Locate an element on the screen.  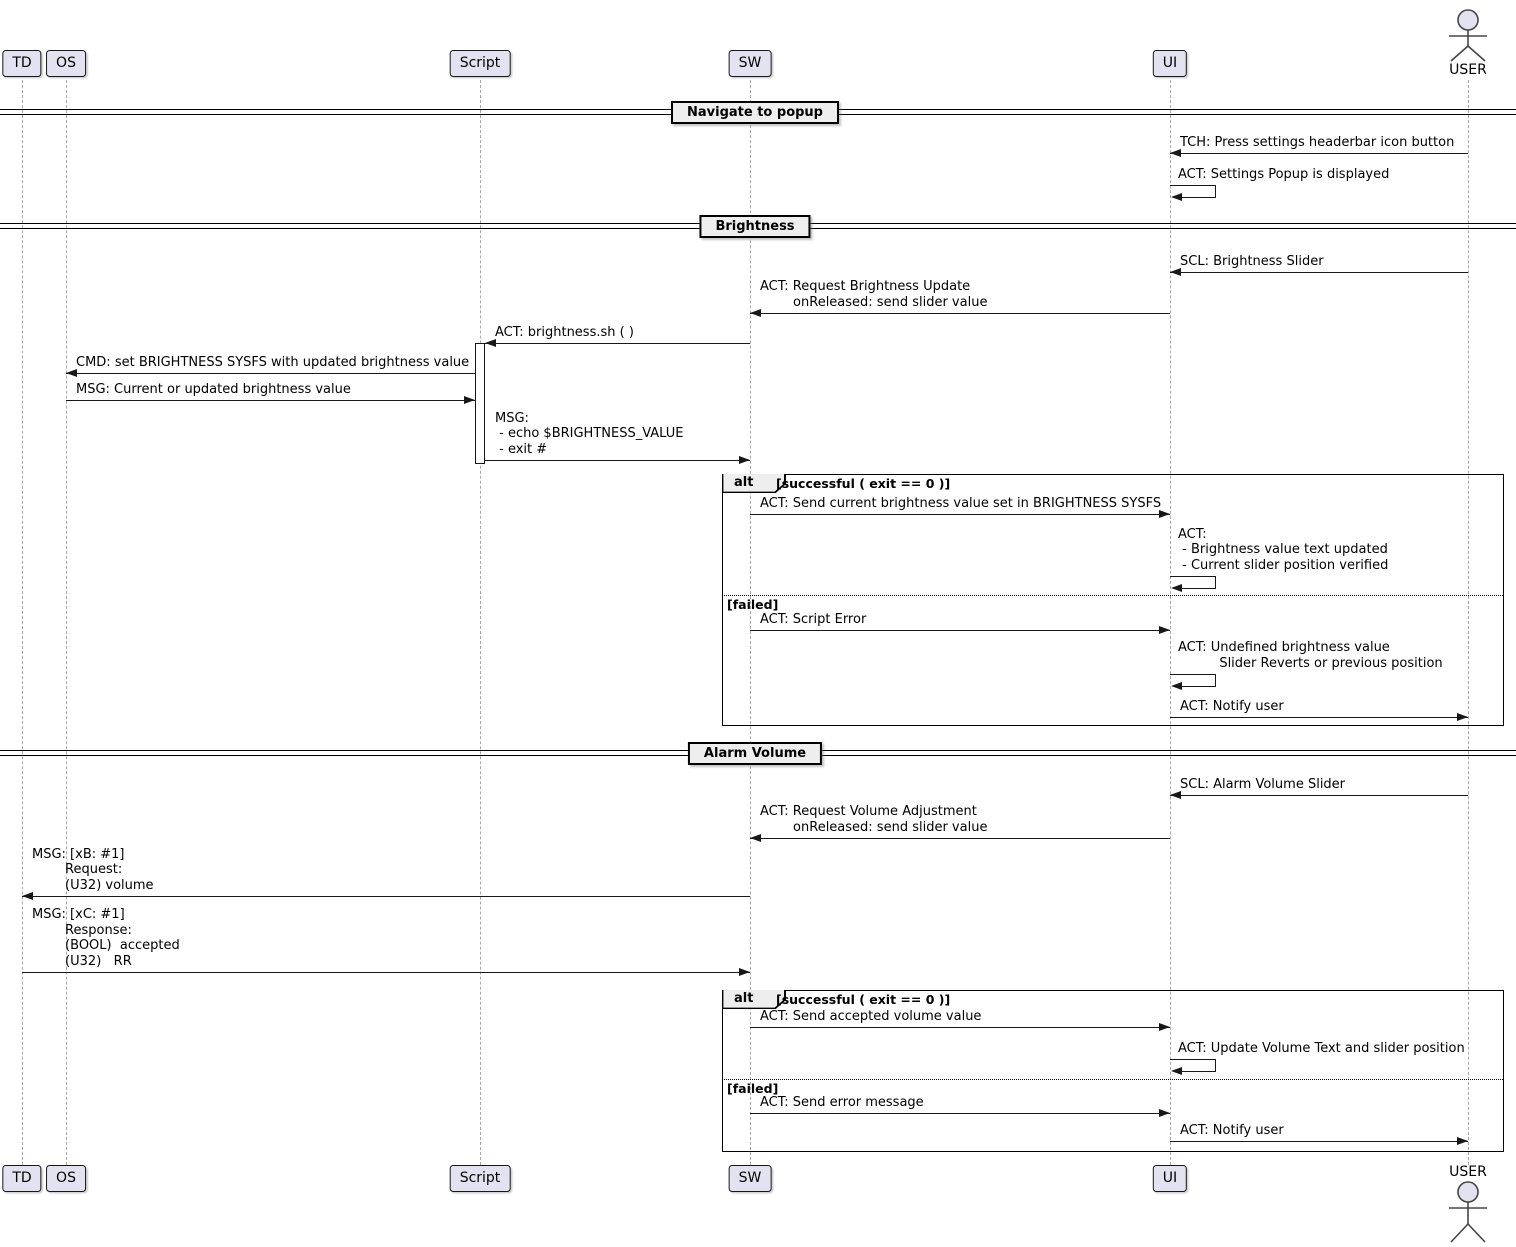
section-divider-2: Alarm Volume is located at coordinates (755, 753).